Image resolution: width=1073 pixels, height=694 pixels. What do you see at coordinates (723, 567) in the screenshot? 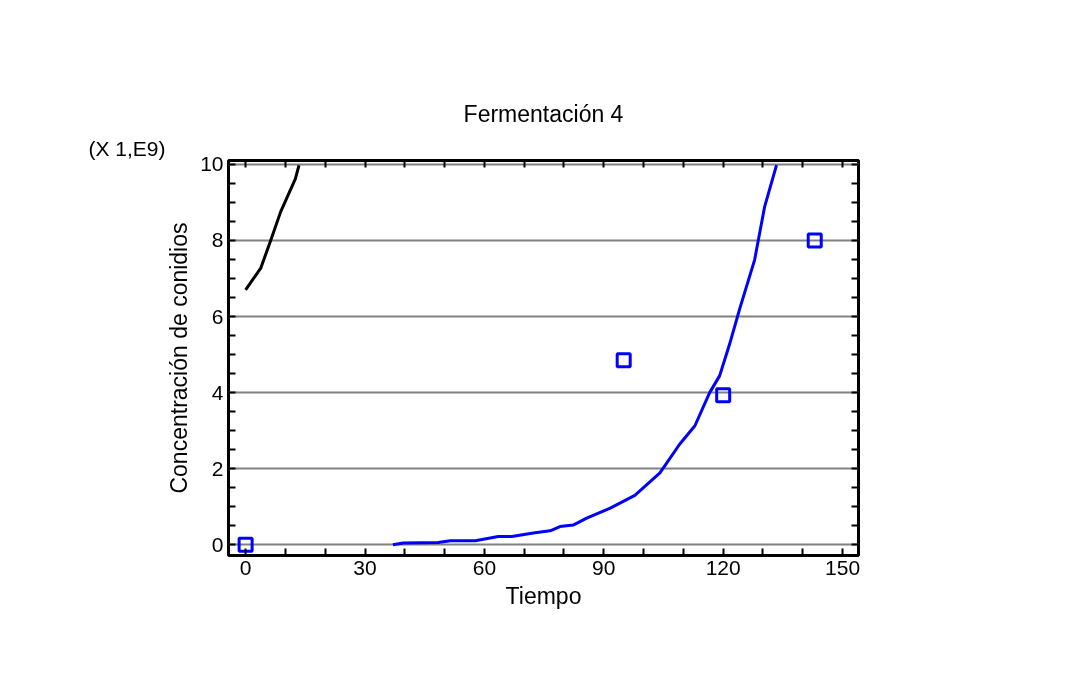
I see `x-tick-label: 120` at bounding box center [723, 567].